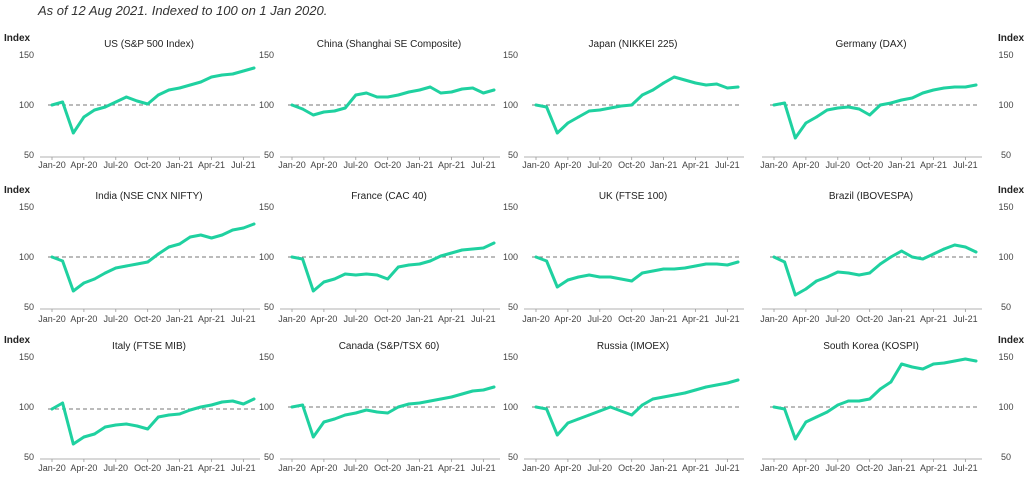 The image size is (1024, 487). I want to click on panel-4-xtick-2: Jul-20, so click(116, 319).